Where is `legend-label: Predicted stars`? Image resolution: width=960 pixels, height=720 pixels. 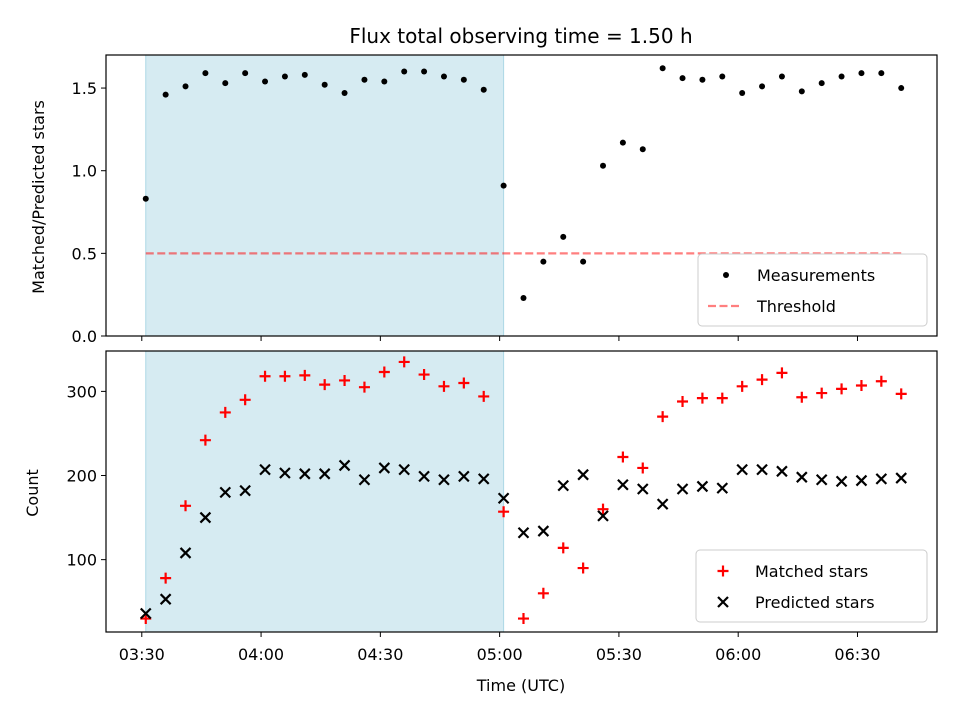
legend-label: Predicted stars is located at coordinates (815, 602).